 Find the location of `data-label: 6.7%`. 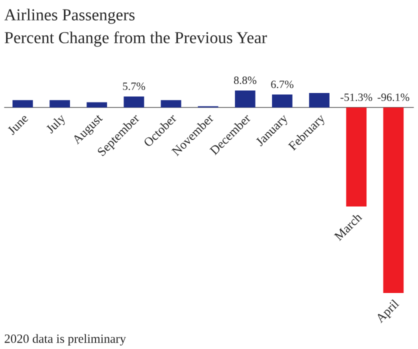

data-label: 6.7% is located at coordinates (282, 84).